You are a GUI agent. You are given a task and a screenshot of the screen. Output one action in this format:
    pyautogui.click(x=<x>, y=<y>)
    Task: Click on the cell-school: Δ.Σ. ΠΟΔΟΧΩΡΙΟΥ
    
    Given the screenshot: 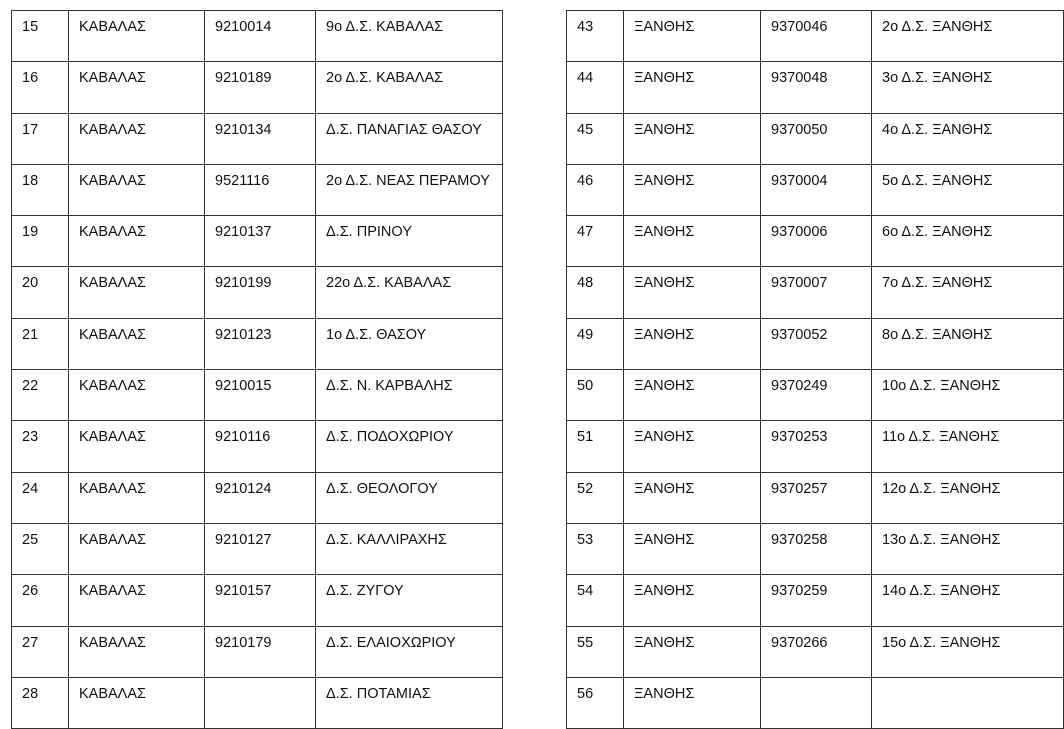 What is the action you would take?
    pyautogui.click(x=409, y=446)
    